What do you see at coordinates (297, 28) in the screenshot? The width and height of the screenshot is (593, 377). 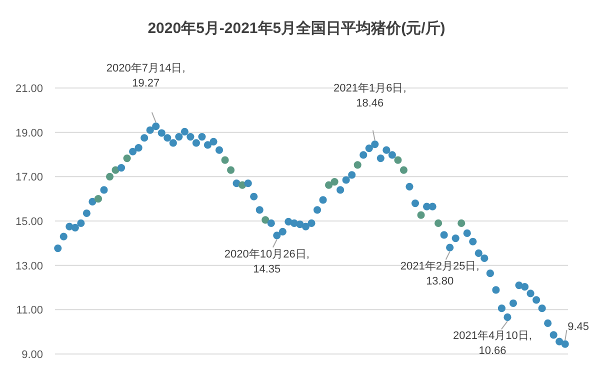 I see `chart-title: 2020年5月-2021年5月全国日平均猪价(元/斤)` at bounding box center [297, 28].